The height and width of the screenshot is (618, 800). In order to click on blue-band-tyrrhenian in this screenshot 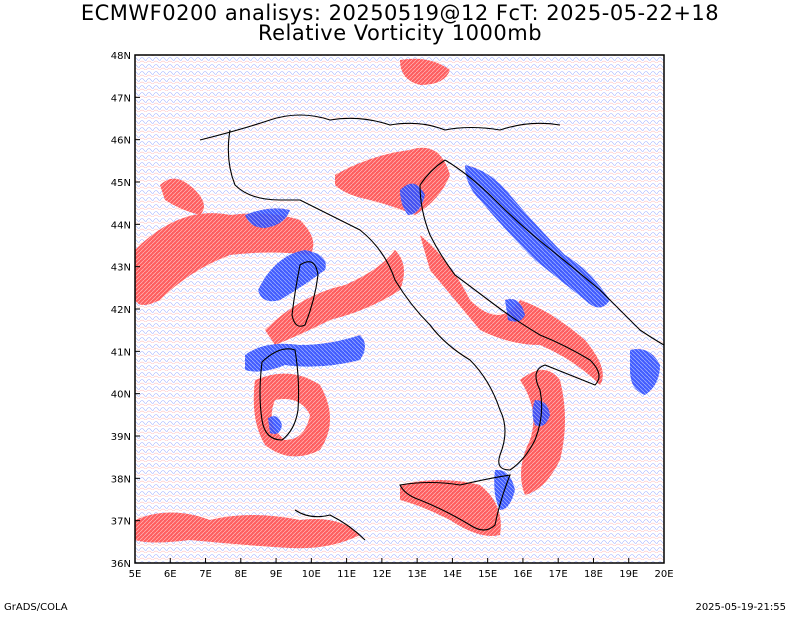, I will do `click(305, 353)`.